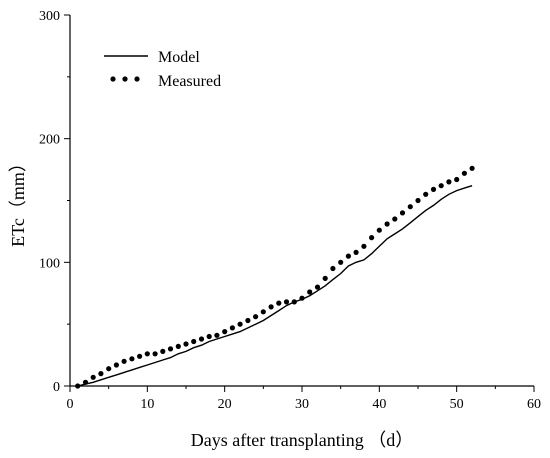 The height and width of the screenshot is (458, 550). I want to click on x-tick-label: 30, so click(302, 404).